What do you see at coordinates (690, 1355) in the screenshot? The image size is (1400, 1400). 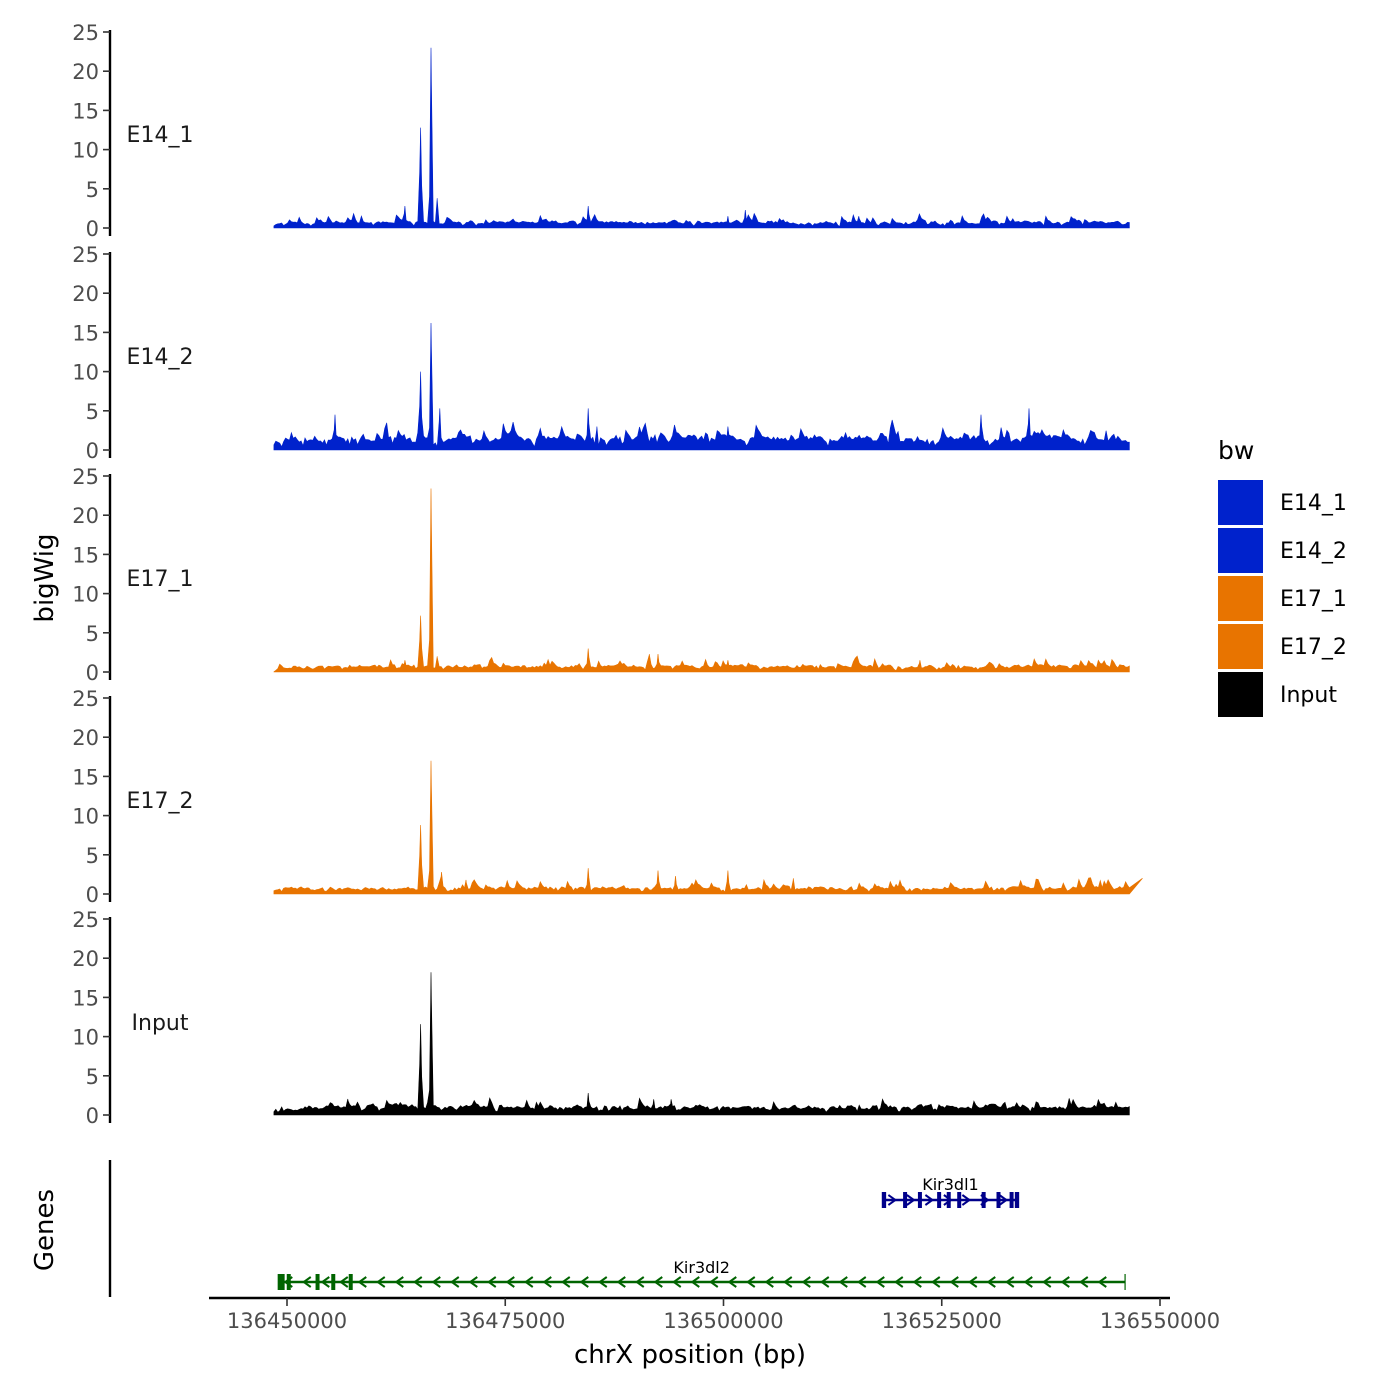 I see `x-axis-title: chrX position (bp)` at bounding box center [690, 1355].